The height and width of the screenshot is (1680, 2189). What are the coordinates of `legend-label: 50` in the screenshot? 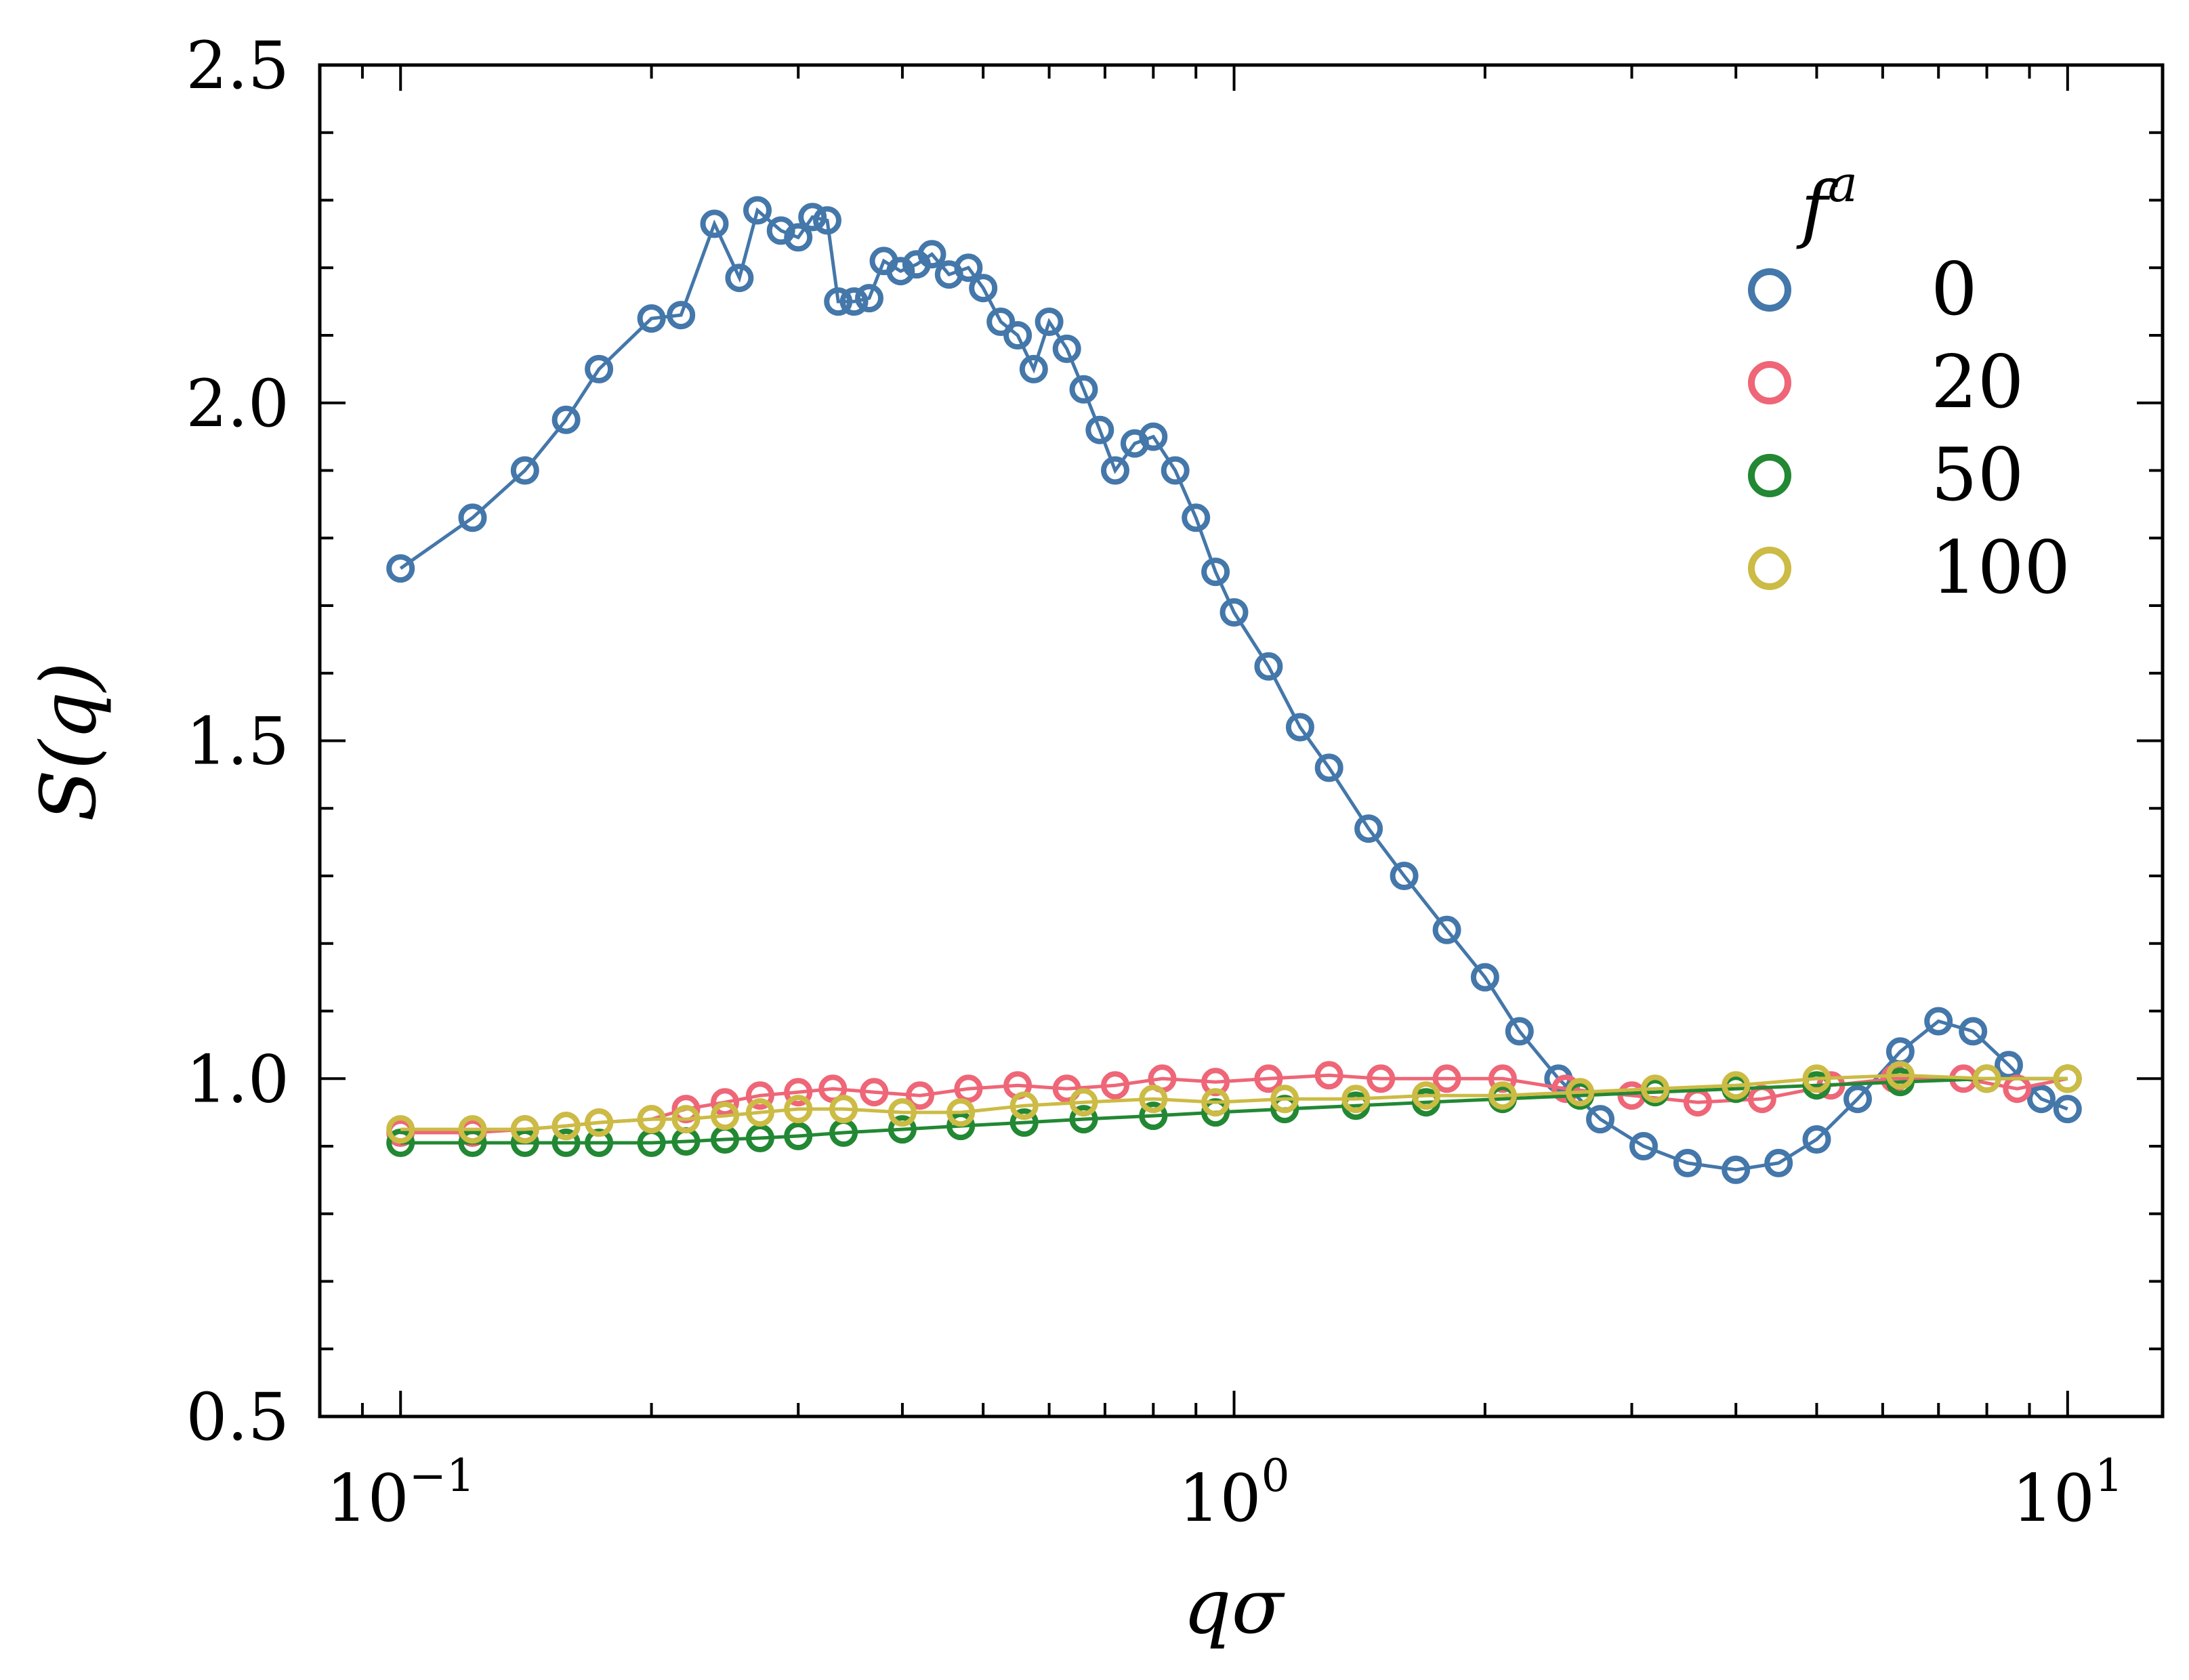 It's located at (1977, 475).